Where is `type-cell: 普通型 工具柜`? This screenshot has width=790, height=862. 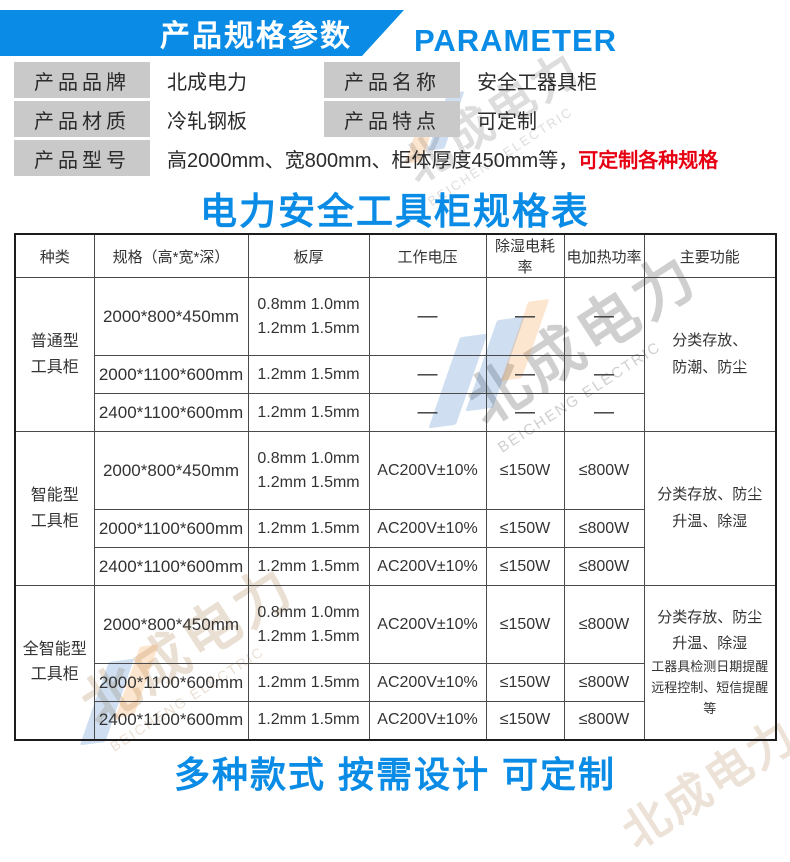
type-cell: 普通型 工具柜 is located at coordinates (54, 354).